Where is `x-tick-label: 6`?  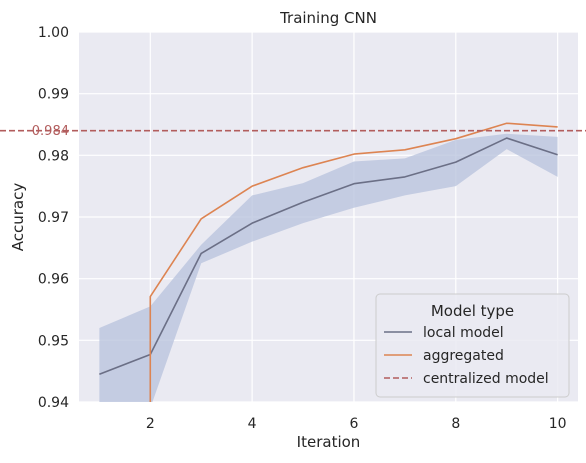
x-tick-label: 6 is located at coordinates (353, 424).